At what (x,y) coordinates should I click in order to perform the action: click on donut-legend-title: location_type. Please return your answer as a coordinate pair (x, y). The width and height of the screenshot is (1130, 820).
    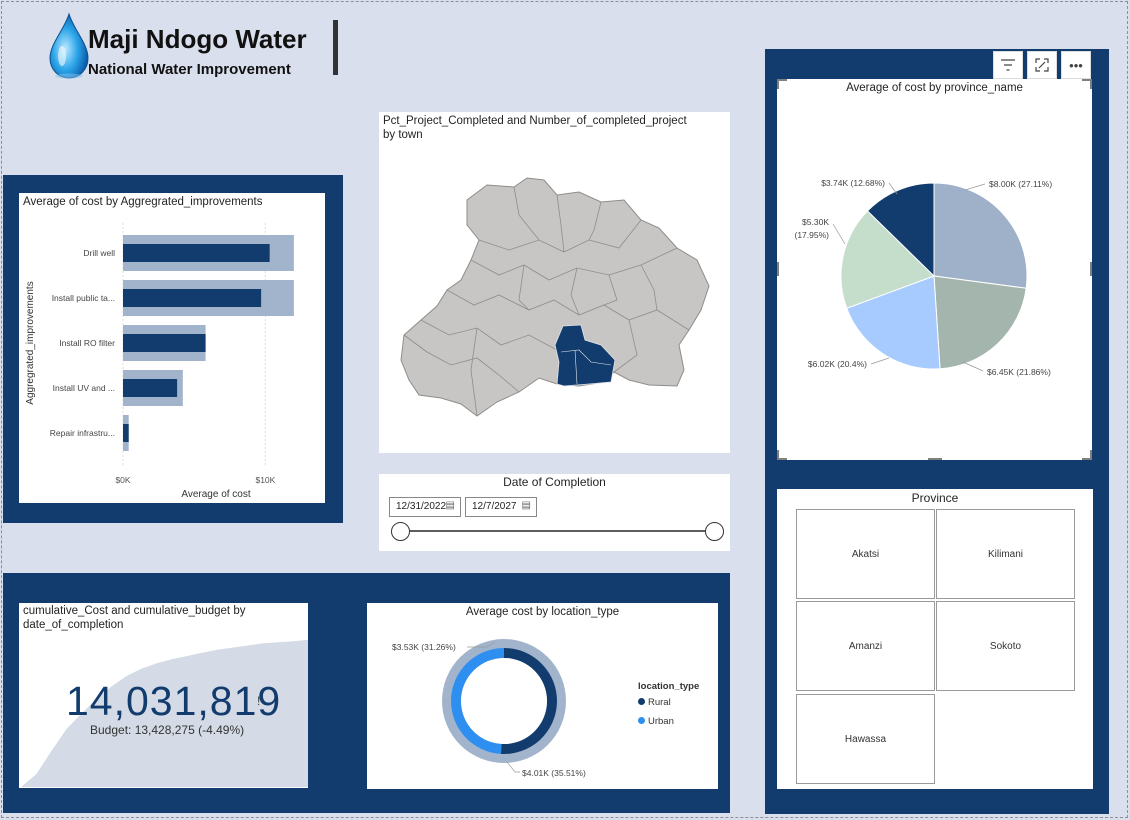
    Looking at the image, I should click on (669, 686).